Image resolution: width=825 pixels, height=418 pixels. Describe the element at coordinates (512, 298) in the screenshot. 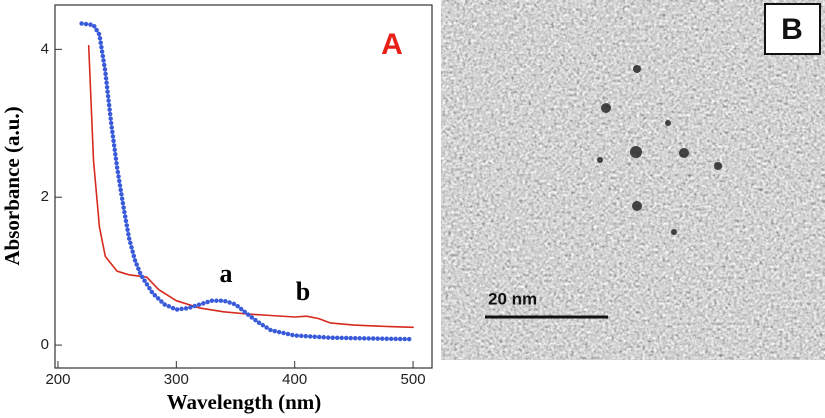

I see `scale-bar-label: 20 nm` at that location.